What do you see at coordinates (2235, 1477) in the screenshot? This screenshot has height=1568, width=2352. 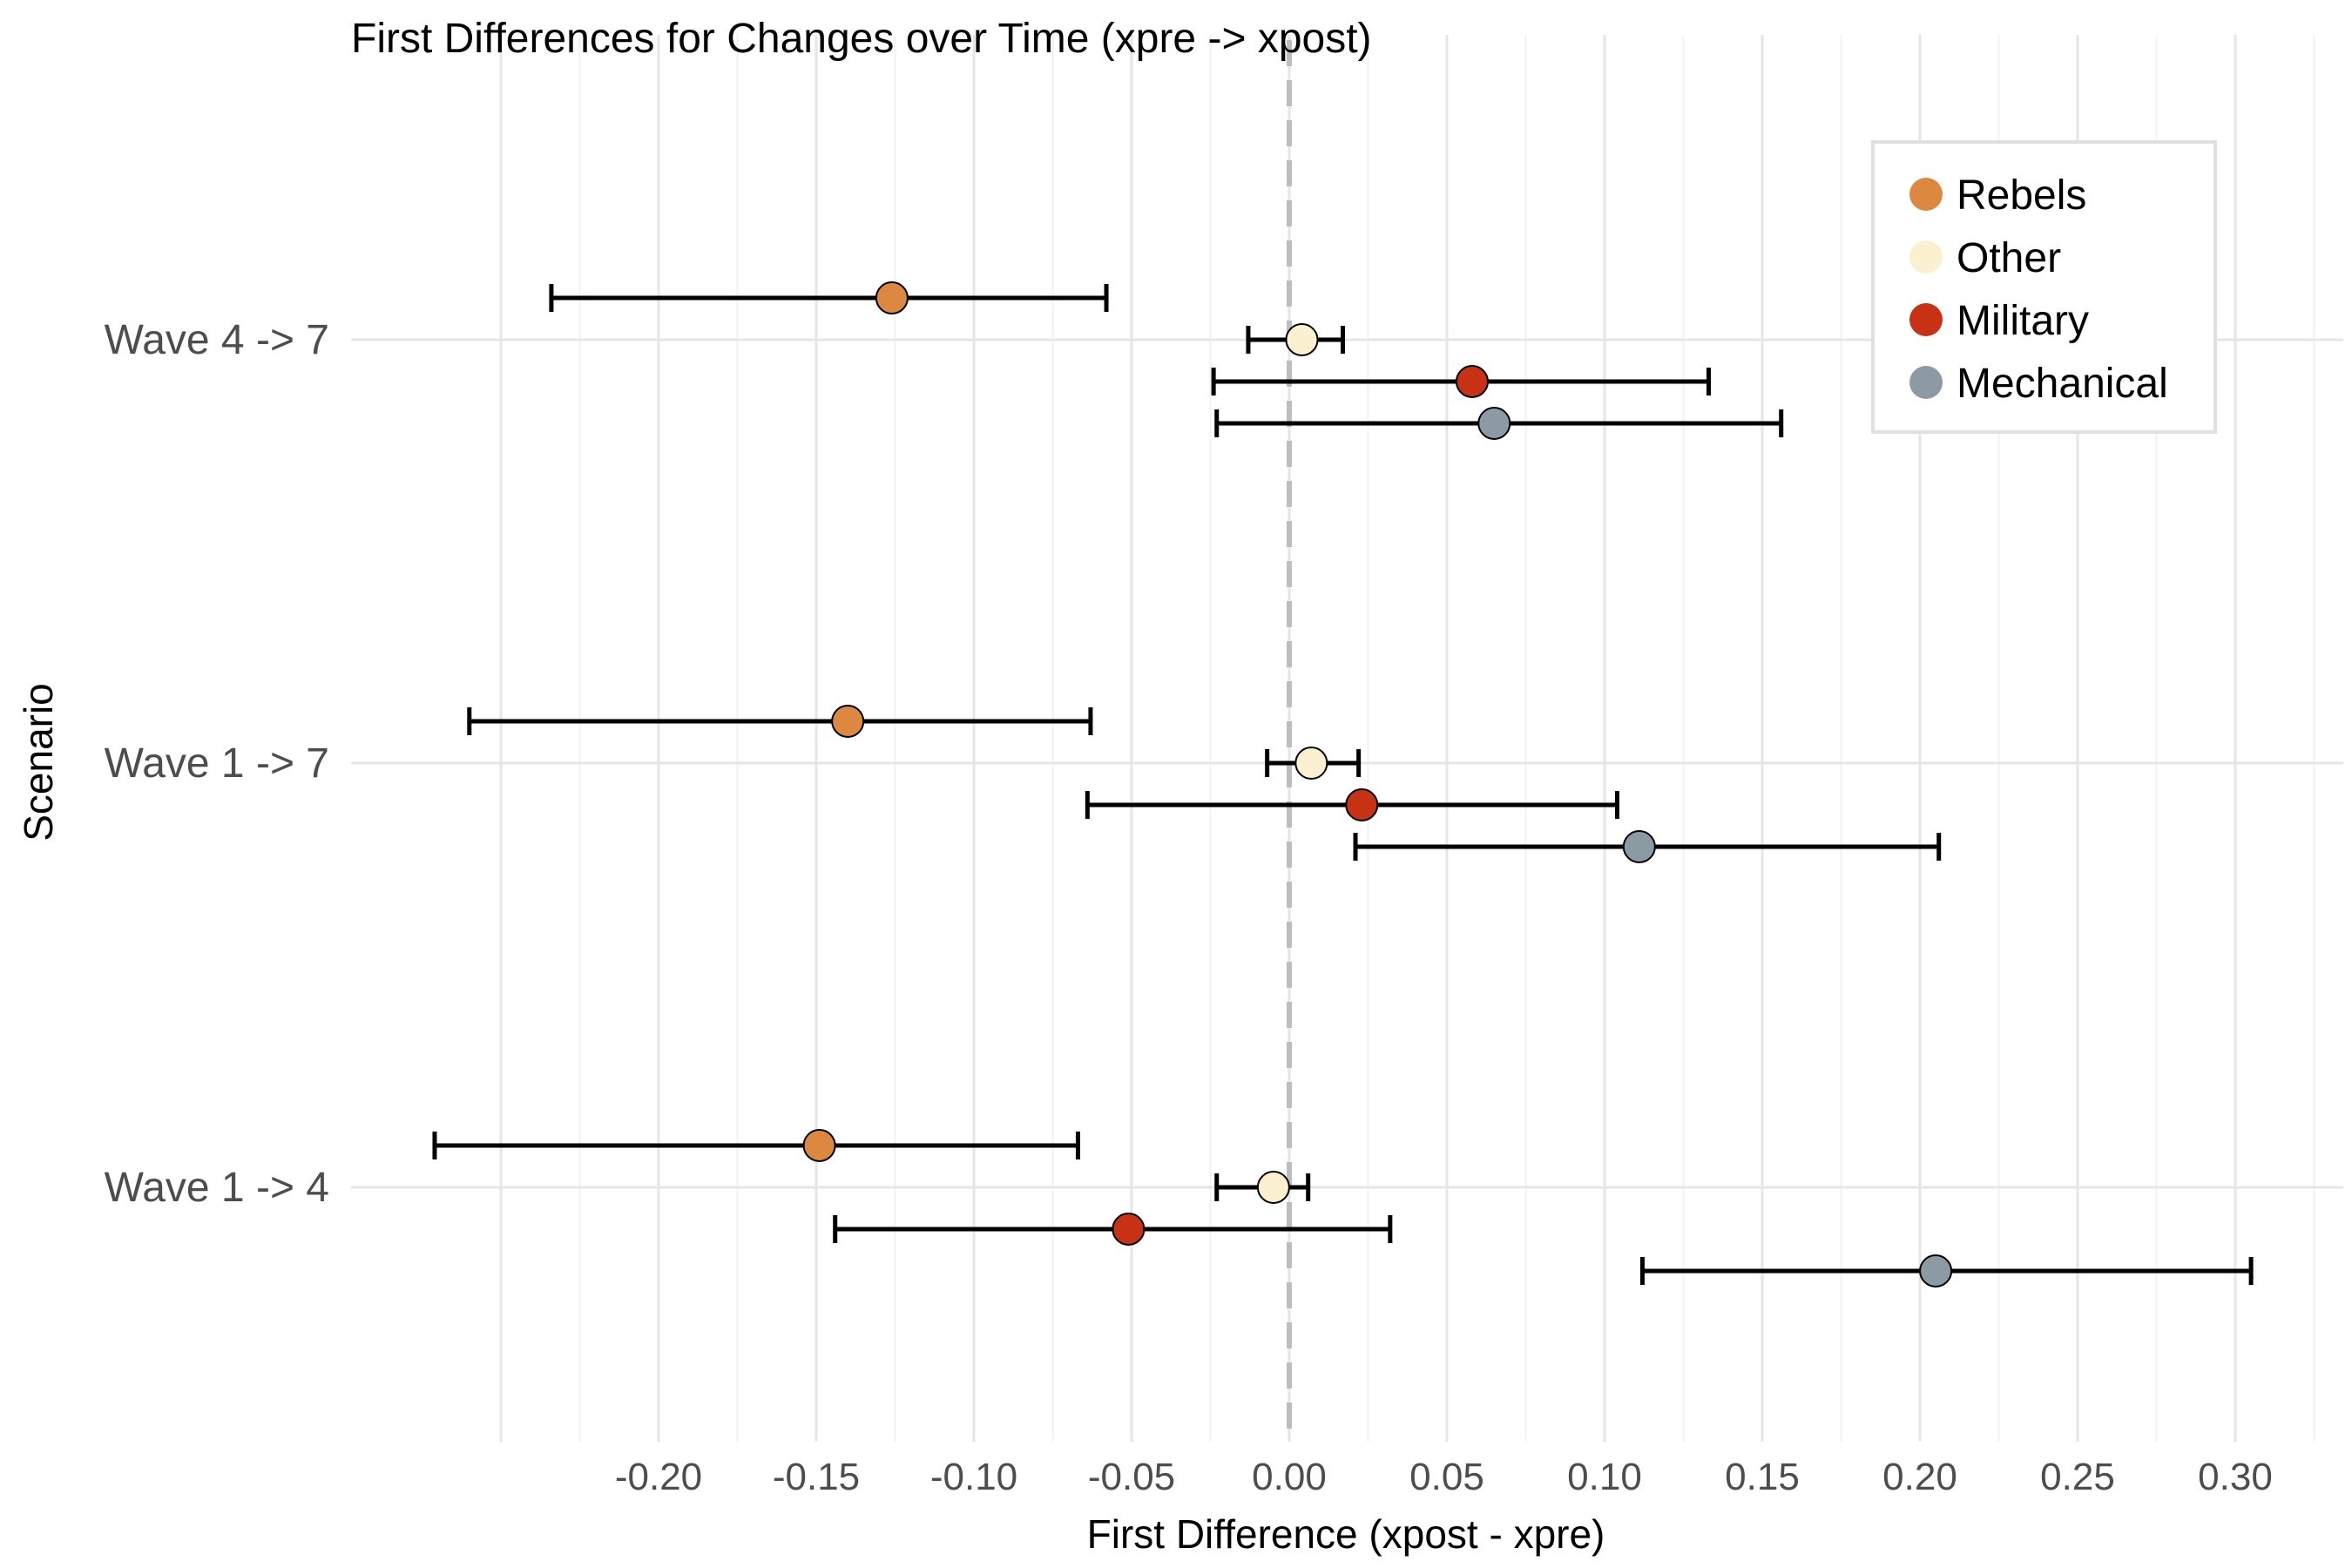 I see `x-tick-label: 0.30` at bounding box center [2235, 1477].